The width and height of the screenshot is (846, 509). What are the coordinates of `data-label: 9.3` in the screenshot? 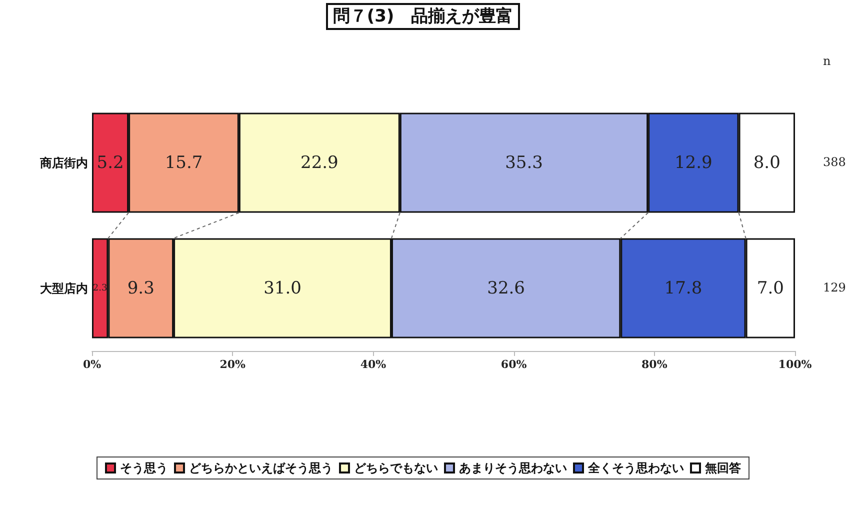 It's located at (140, 288).